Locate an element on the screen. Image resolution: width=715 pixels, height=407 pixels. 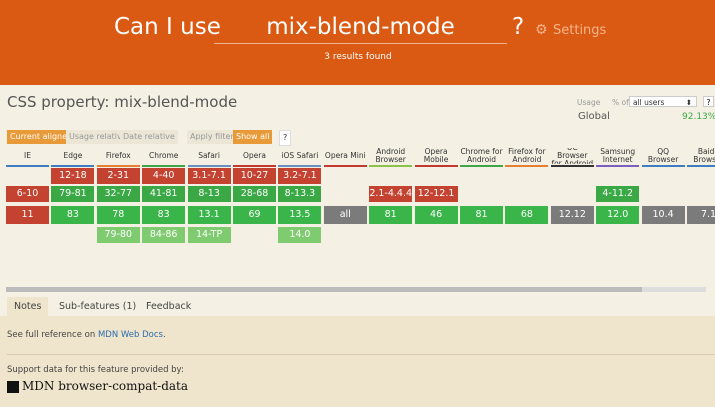
version-cell: 3.1-7.1 is located at coordinates (209, 176).